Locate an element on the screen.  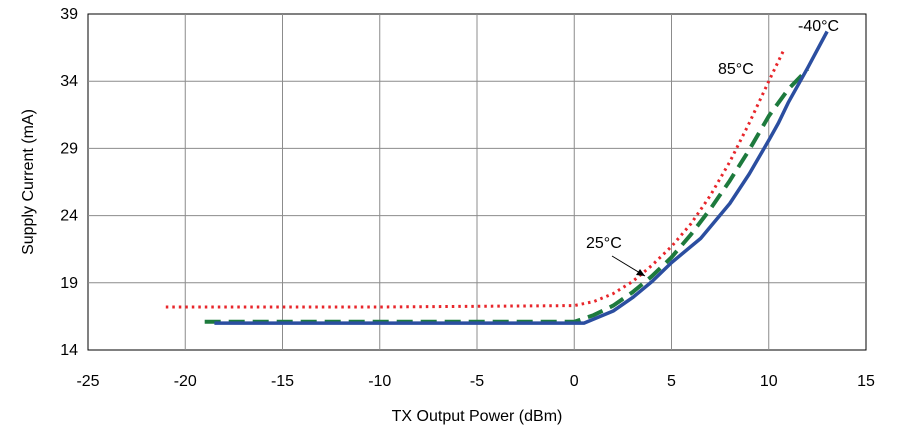
x-tick-label: 10 is located at coordinates (769, 381).